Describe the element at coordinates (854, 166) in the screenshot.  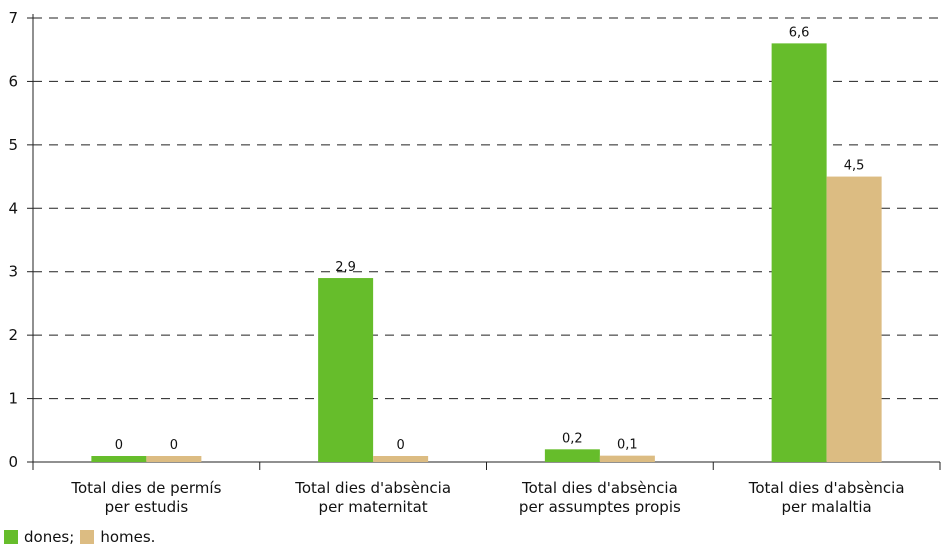
I see `data-label-homes: 4,5` at that location.